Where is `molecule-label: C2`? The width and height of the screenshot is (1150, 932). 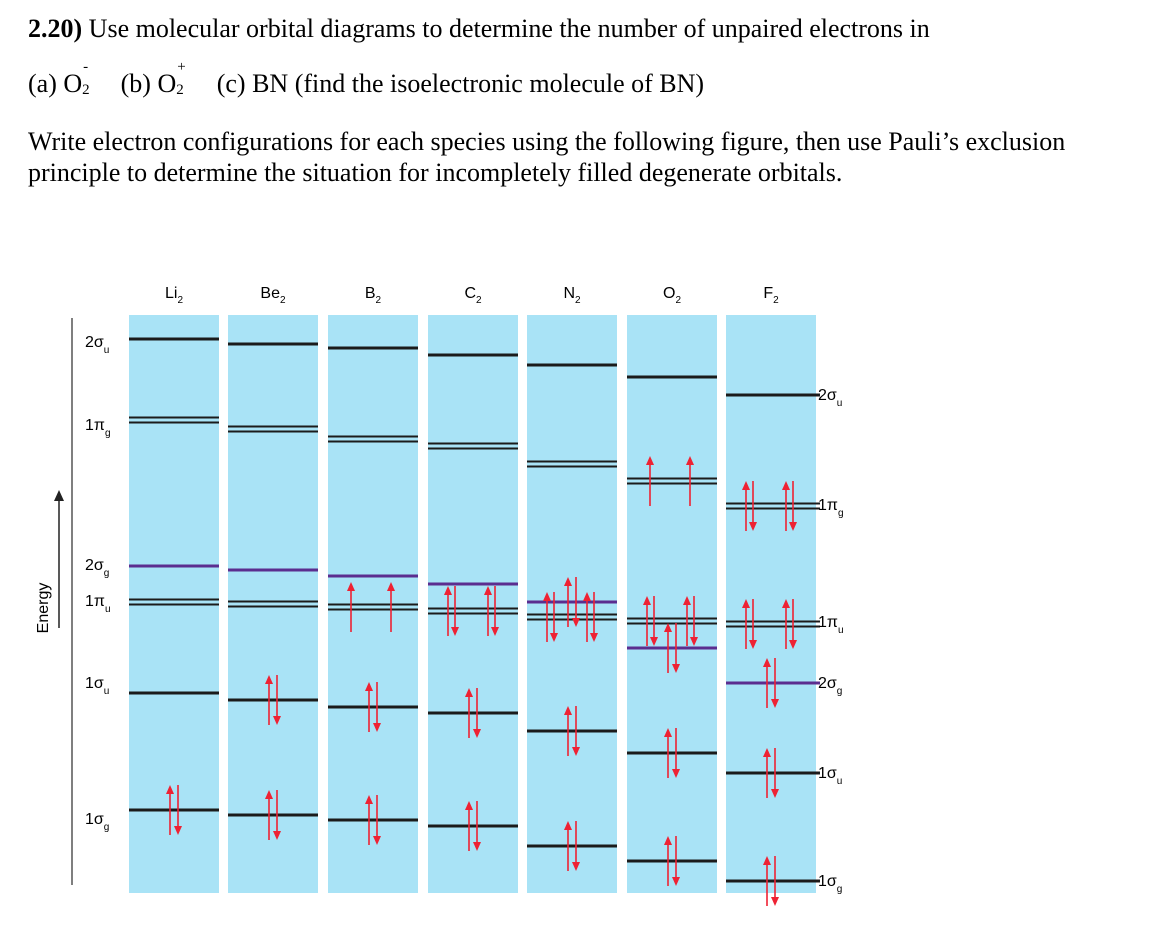 molecule-label: C2 is located at coordinates (473, 295).